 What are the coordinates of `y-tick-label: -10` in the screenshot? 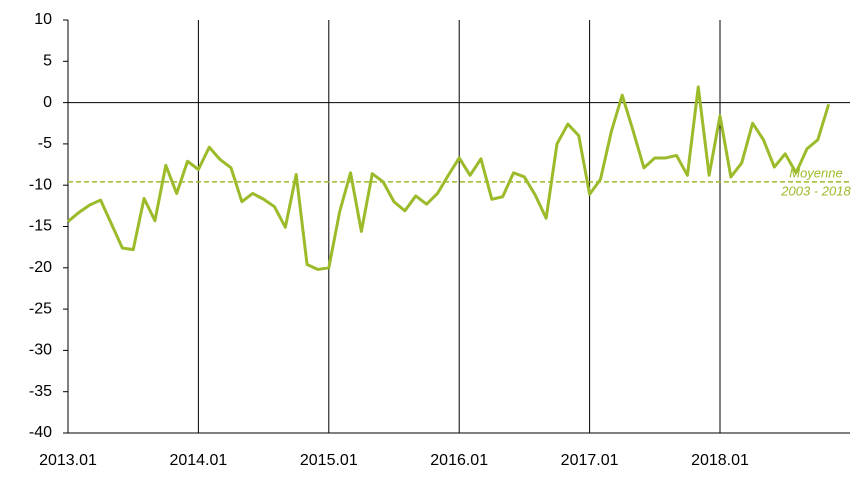 It's located at (40, 184).